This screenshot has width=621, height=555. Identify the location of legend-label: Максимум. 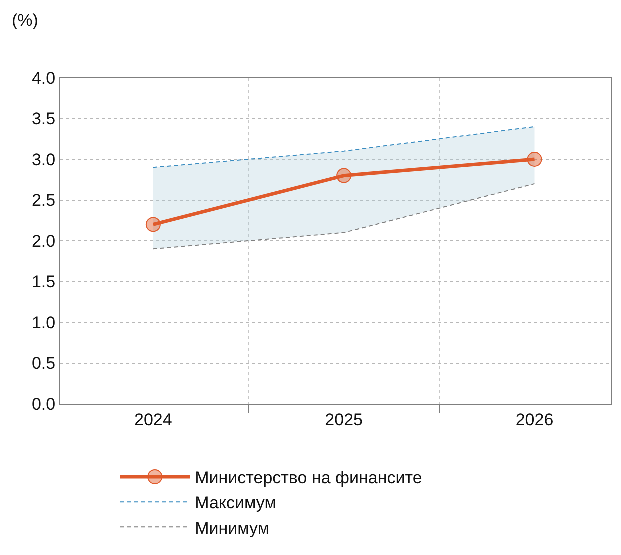
(235, 503).